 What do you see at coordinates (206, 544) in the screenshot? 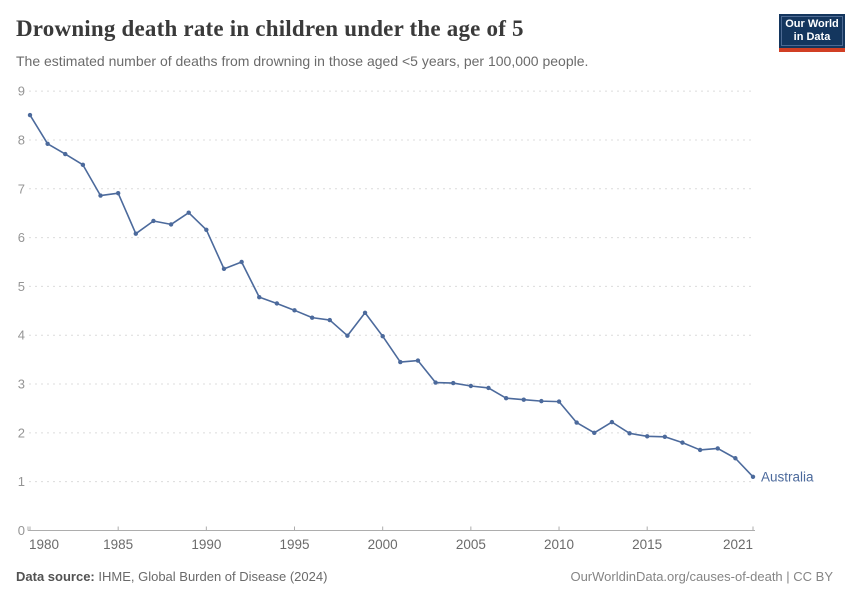
I see `x-tick-label: 1990` at bounding box center [206, 544].